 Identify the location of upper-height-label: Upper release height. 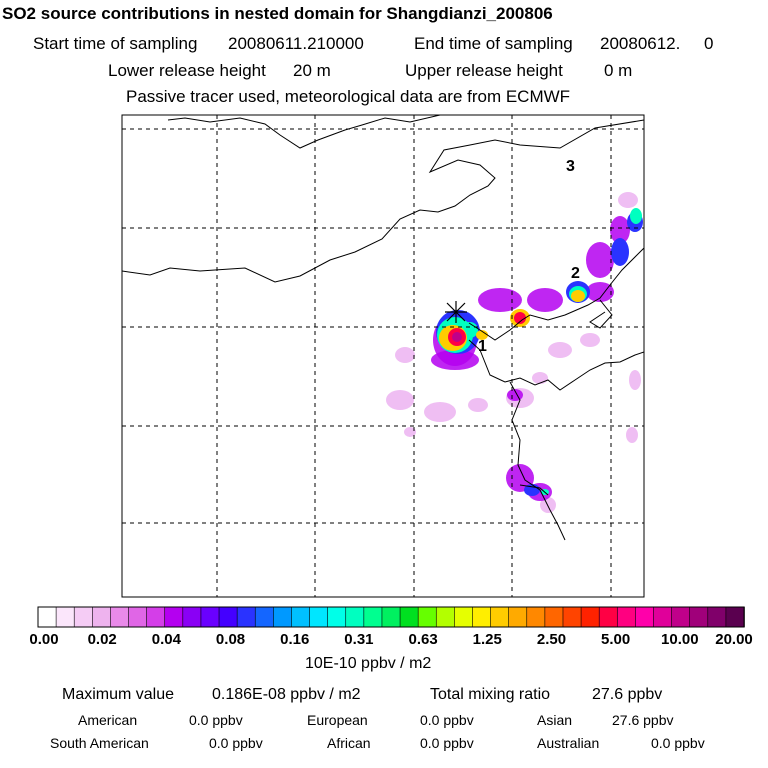
(484, 70).